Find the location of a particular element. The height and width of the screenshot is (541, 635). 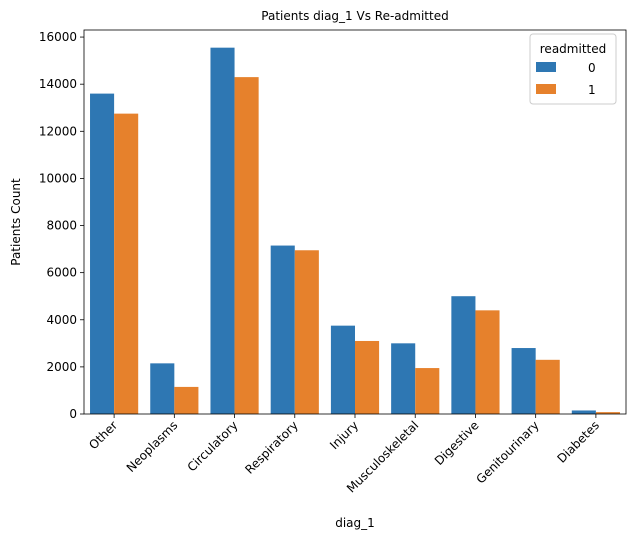

y-tick-label: 4000 is located at coordinates (61, 320).